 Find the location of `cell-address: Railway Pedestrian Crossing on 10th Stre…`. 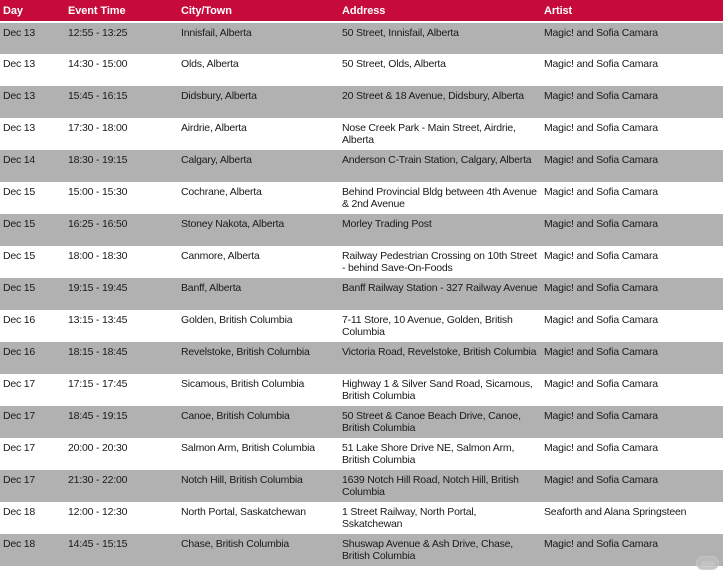

cell-address: Railway Pedestrian Crossing on 10th Stre… is located at coordinates (440, 262).